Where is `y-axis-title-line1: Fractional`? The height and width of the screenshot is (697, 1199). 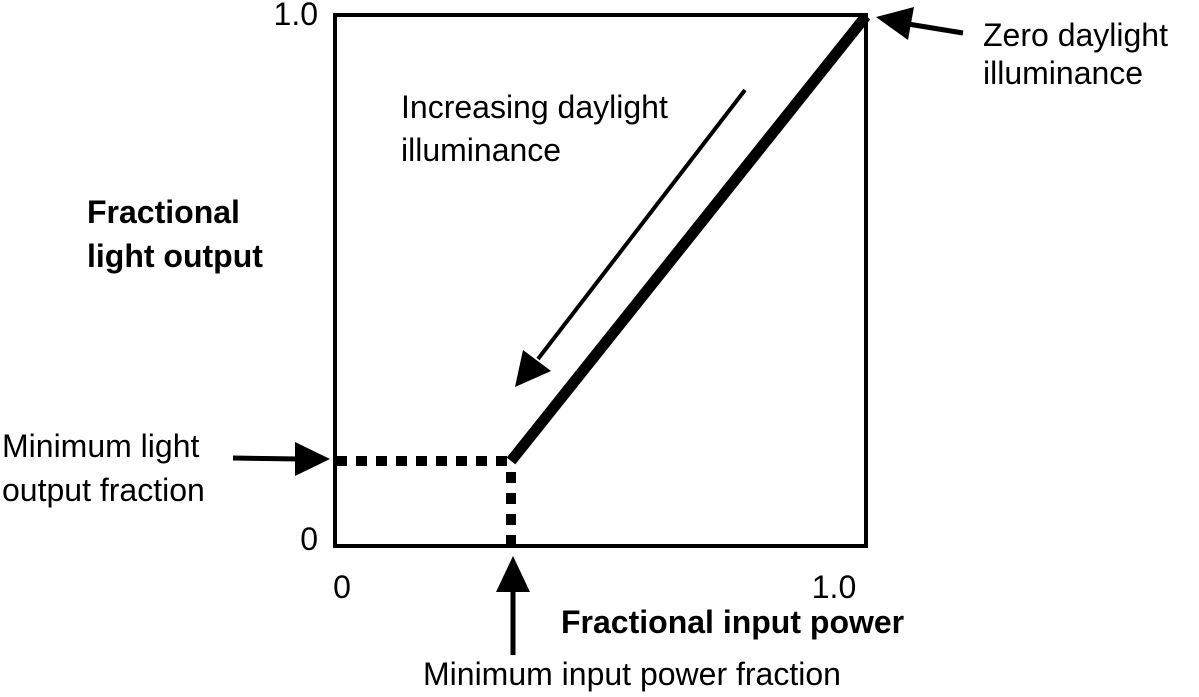
y-axis-title-line1: Fractional is located at coordinates (163, 212).